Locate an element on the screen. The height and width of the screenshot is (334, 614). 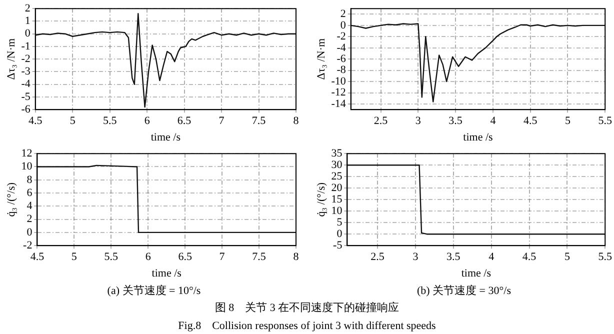
y-tick-label: -8 is located at coordinates (341, 70).